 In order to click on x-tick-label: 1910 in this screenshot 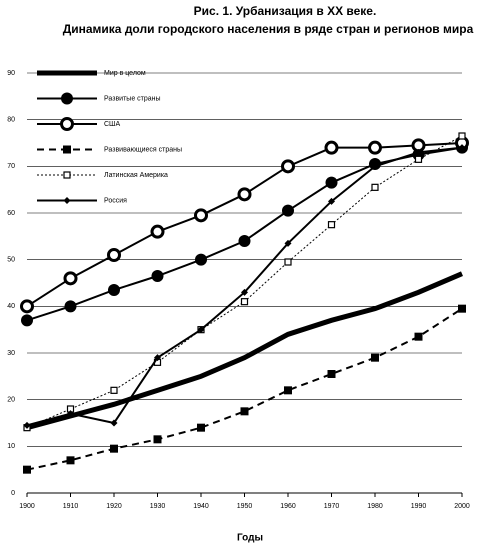, I will do `click(71, 506)`.